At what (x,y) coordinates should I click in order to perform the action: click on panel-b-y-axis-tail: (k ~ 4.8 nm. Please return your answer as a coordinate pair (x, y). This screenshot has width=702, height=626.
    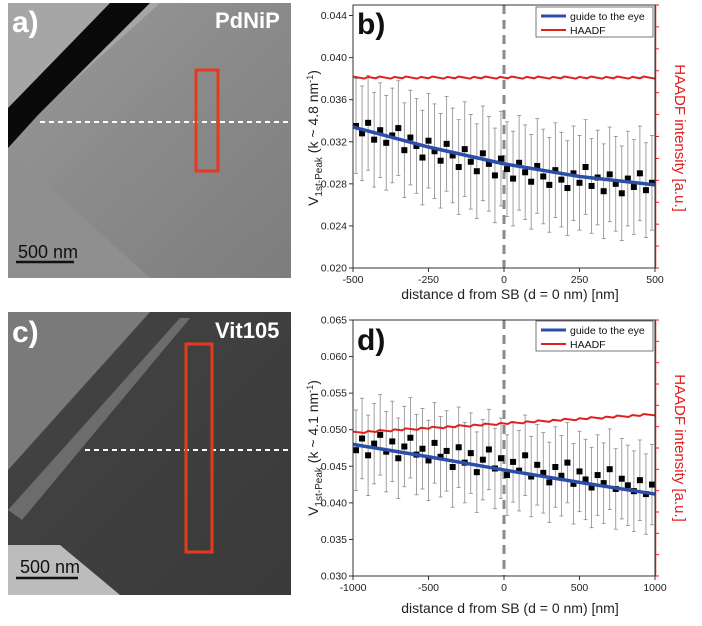
    Looking at the image, I should click on (313, 120).